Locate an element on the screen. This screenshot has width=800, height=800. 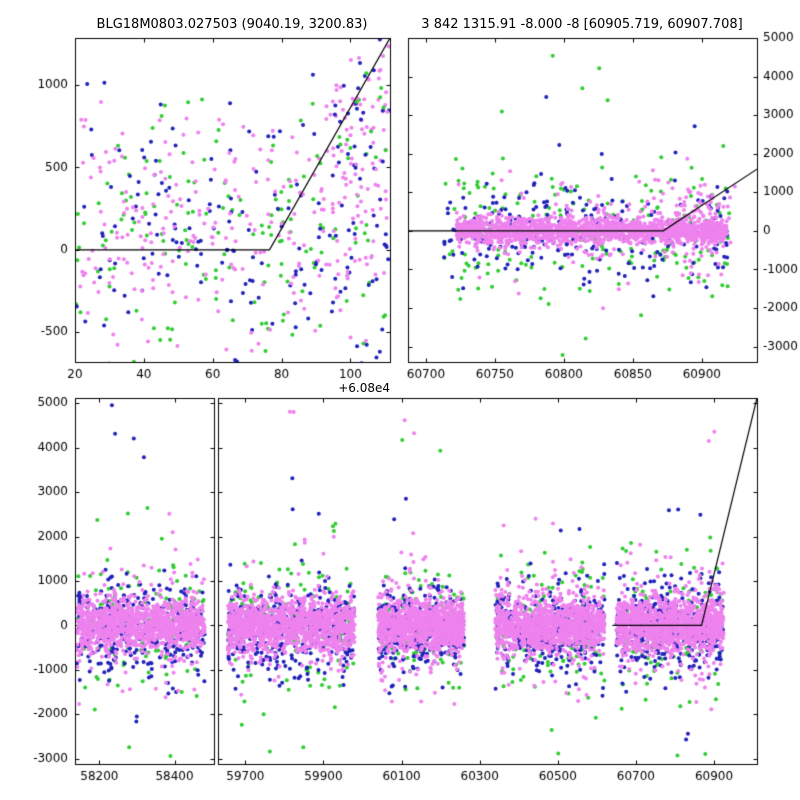
x-axis-offset-label: +6.08e4 is located at coordinates (364, 388).